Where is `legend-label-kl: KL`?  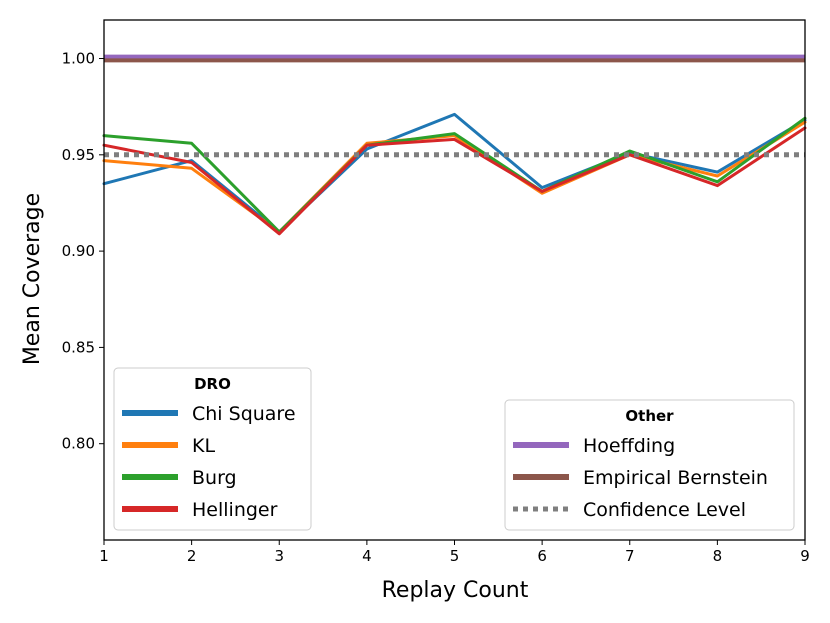 legend-label-kl: KL is located at coordinates (203, 446).